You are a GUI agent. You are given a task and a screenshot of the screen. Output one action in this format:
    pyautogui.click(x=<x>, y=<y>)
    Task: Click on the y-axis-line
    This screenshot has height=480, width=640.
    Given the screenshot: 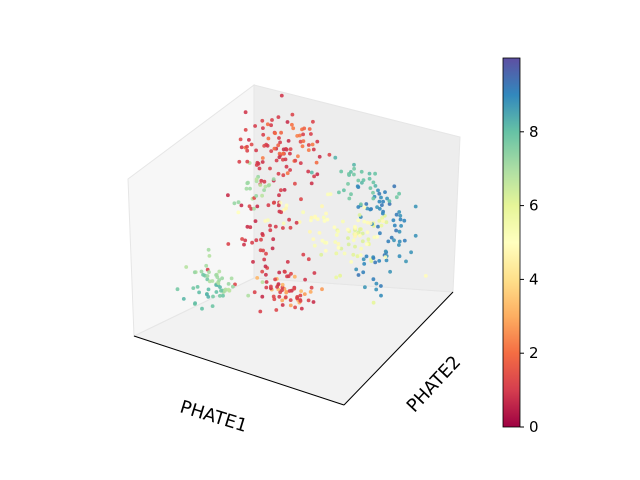 What is the action you would take?
    pyautogui.click(x=398, y=348)
    